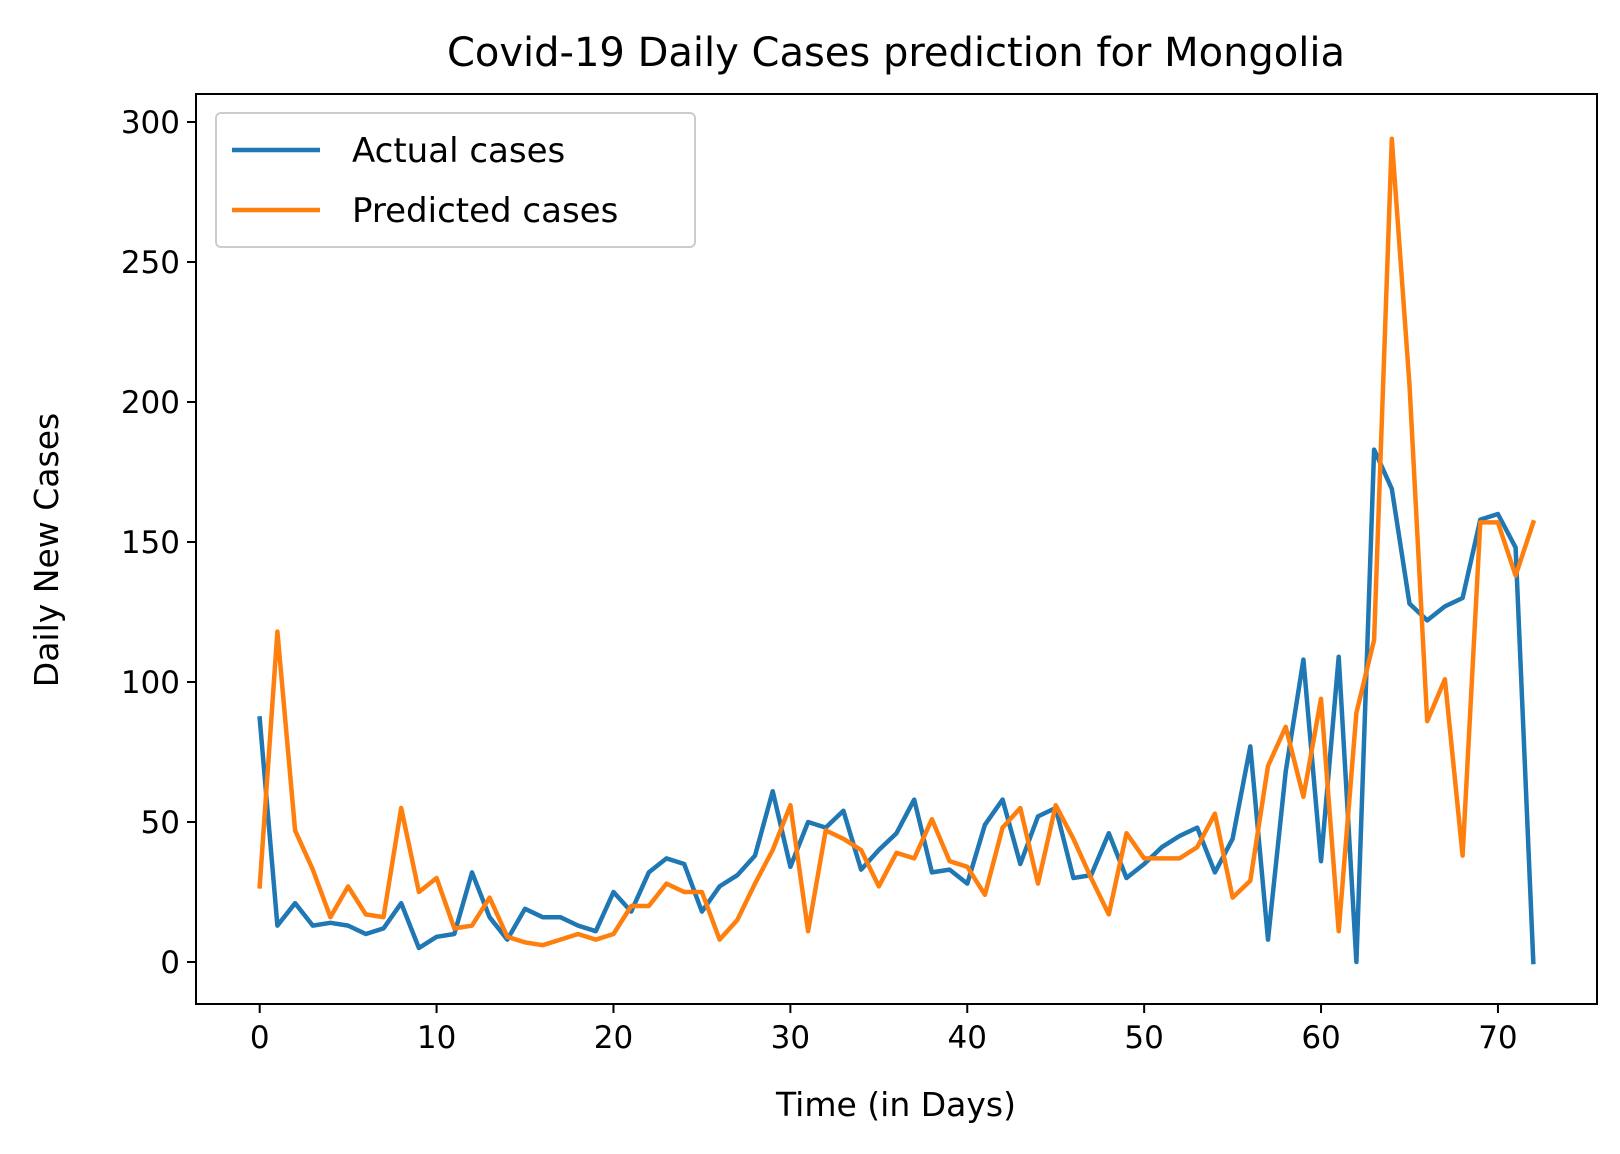 Image resolution: width=1620 pixels, height=1154 pixels. I want to click on legend: Actual cases Predicted cases, so click(455, 180).